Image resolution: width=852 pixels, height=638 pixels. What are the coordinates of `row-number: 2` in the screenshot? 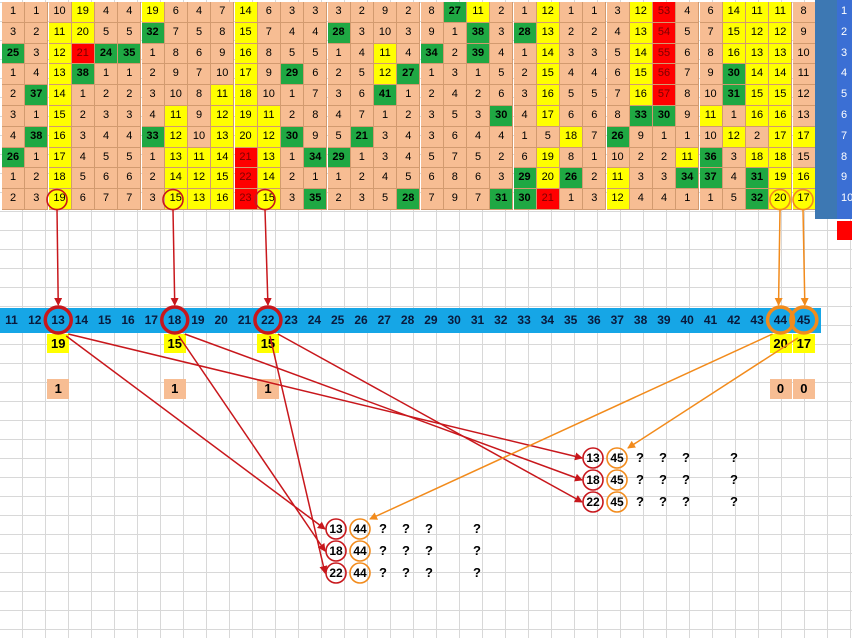 It's located at (844, 31).